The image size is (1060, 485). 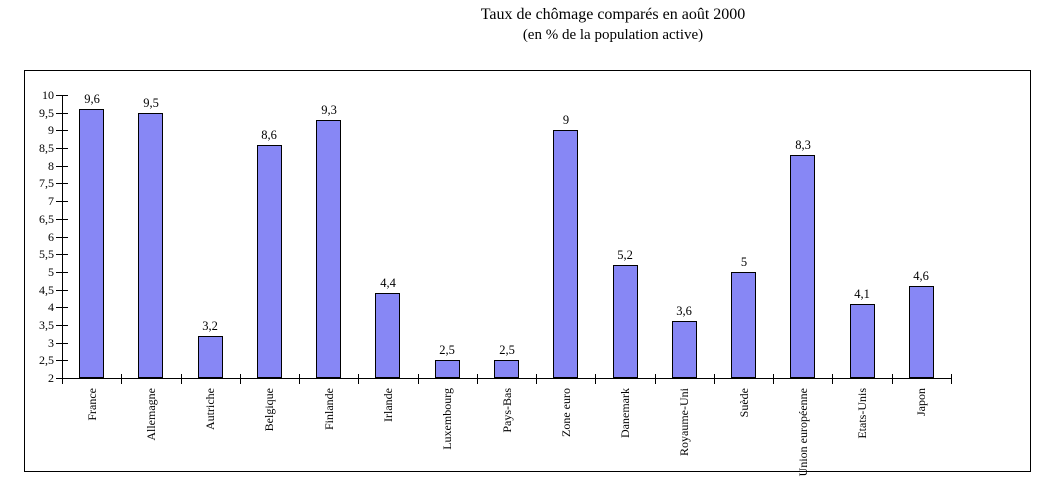 What do you see at coordinates (151, 103) in the screenshot?
I see `bar-value-label: 9,5` at bounding box center [151, 103].